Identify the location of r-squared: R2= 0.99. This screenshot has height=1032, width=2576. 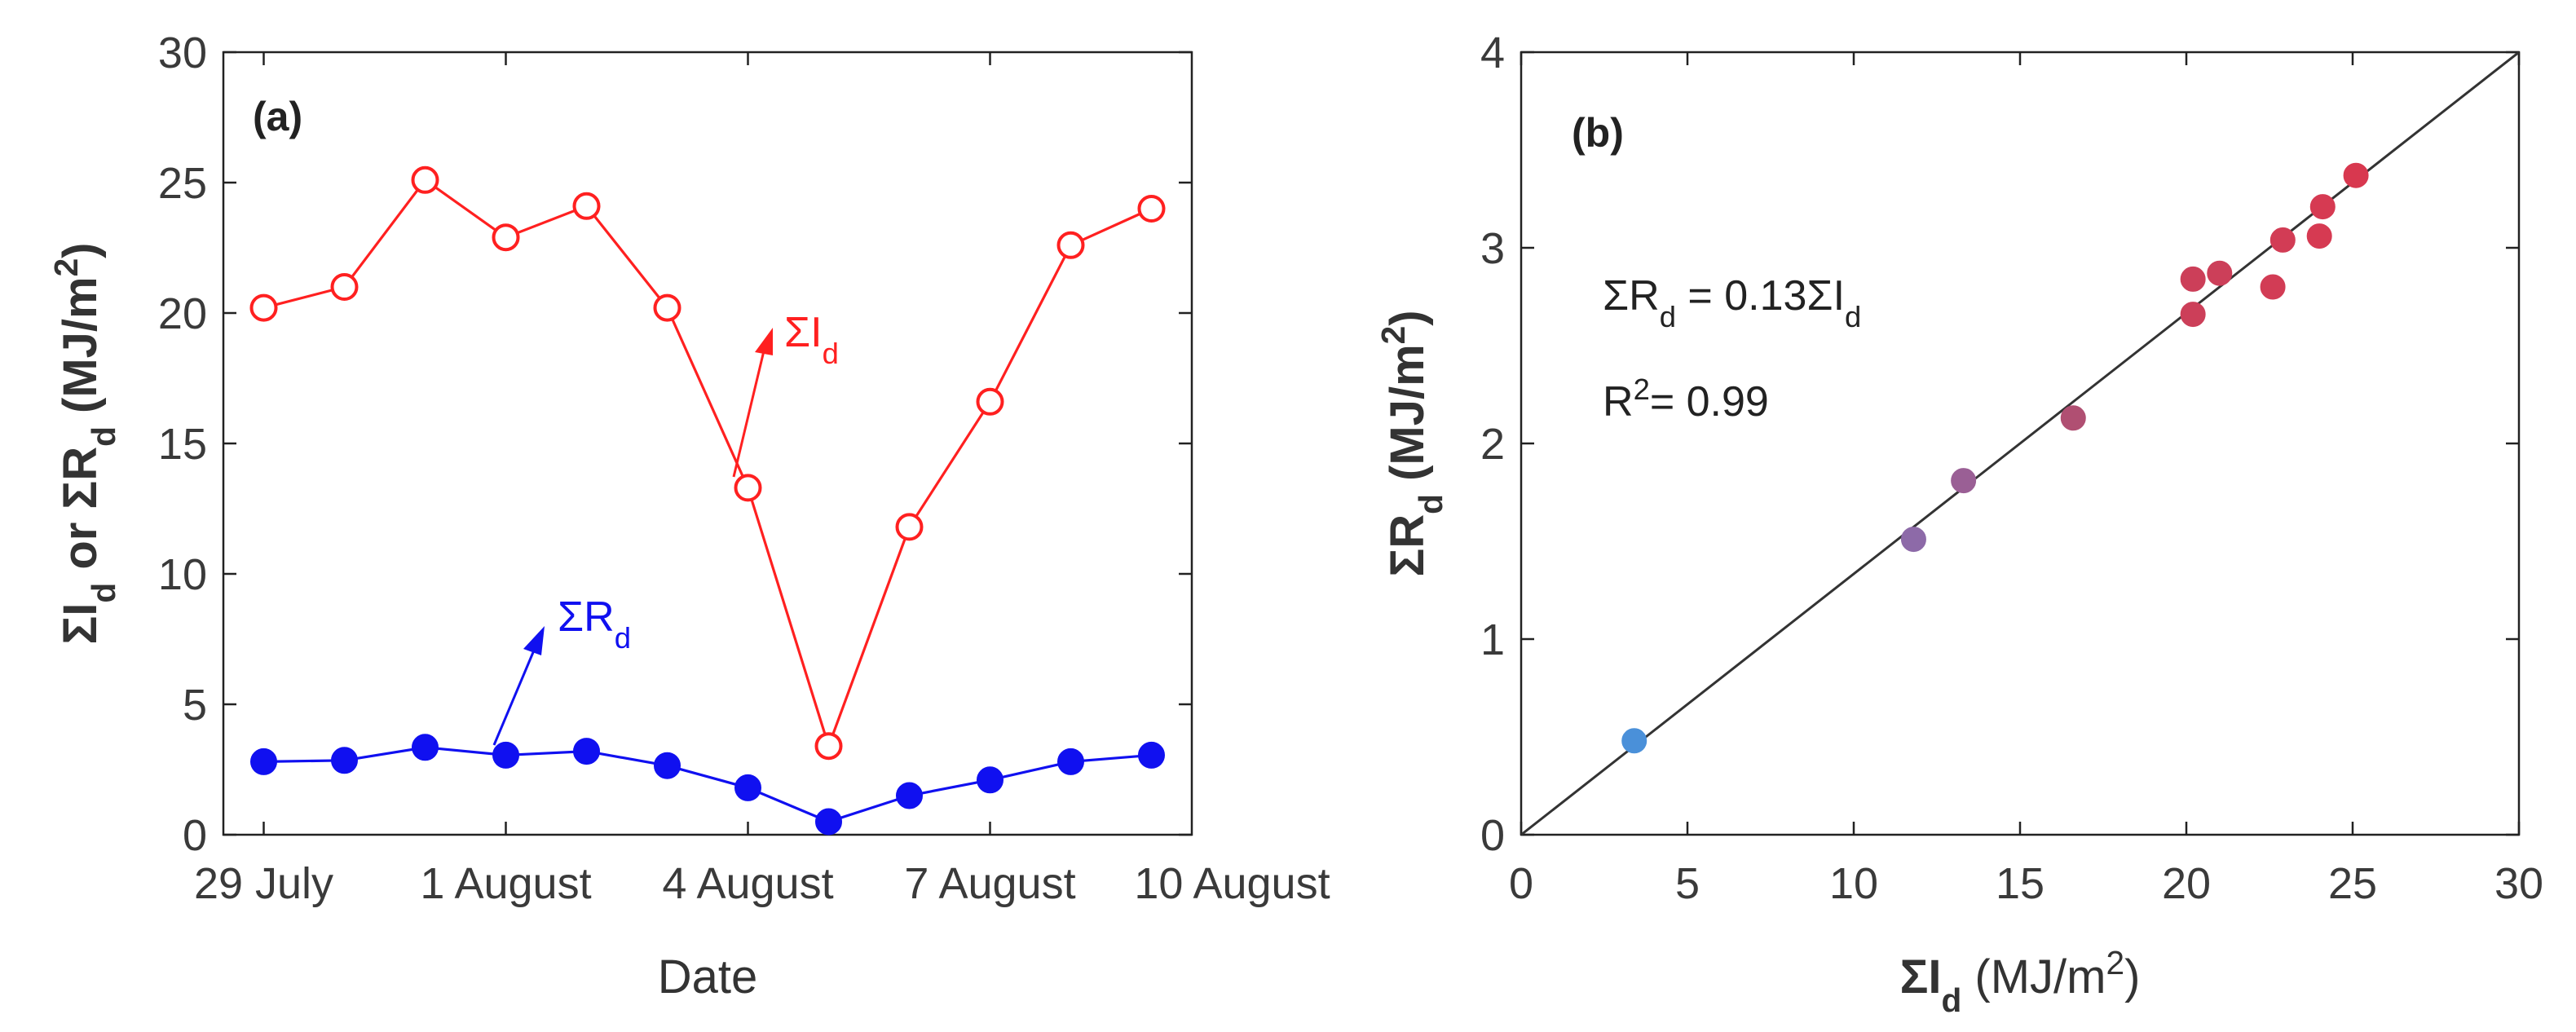
(1686, 399).